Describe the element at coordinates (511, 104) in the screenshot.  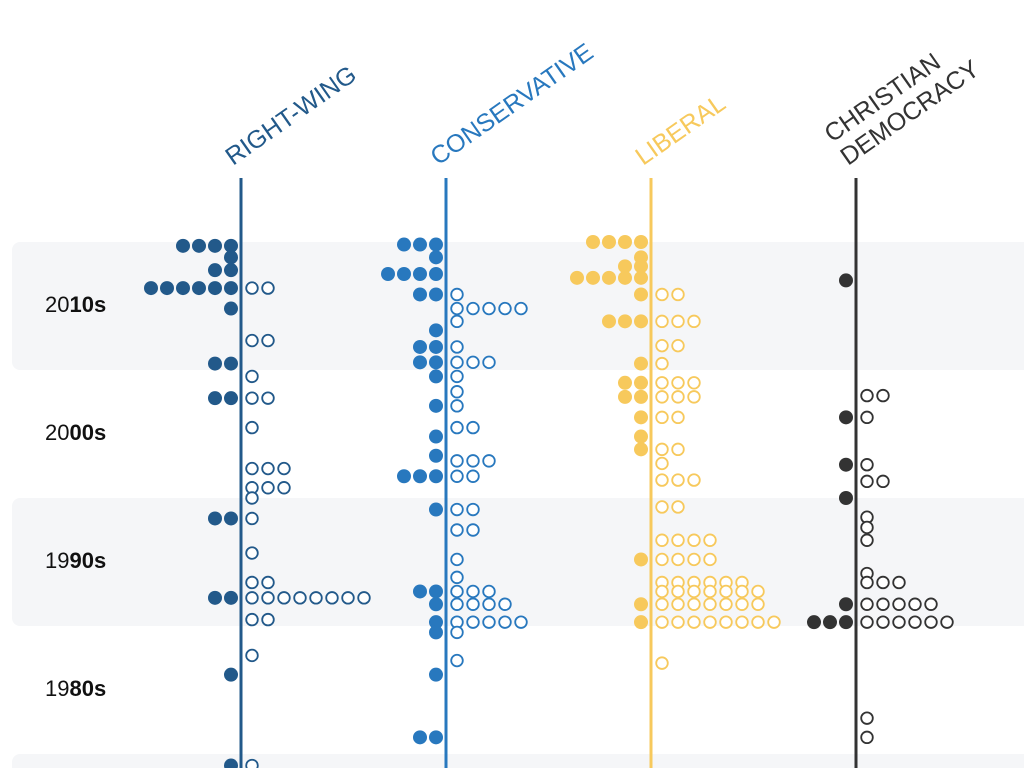
I see `column-header: CONSERVATIVE` at that location.